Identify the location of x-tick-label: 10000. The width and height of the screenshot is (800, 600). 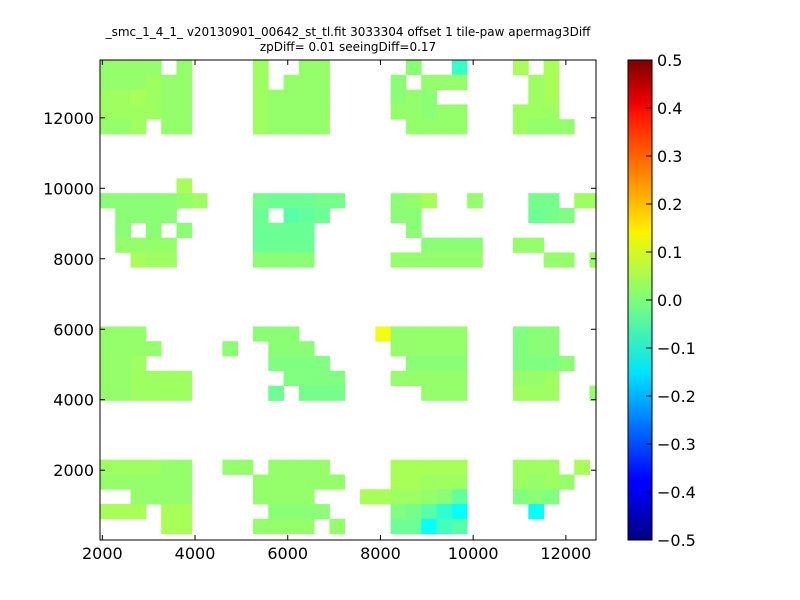
(473, 553).